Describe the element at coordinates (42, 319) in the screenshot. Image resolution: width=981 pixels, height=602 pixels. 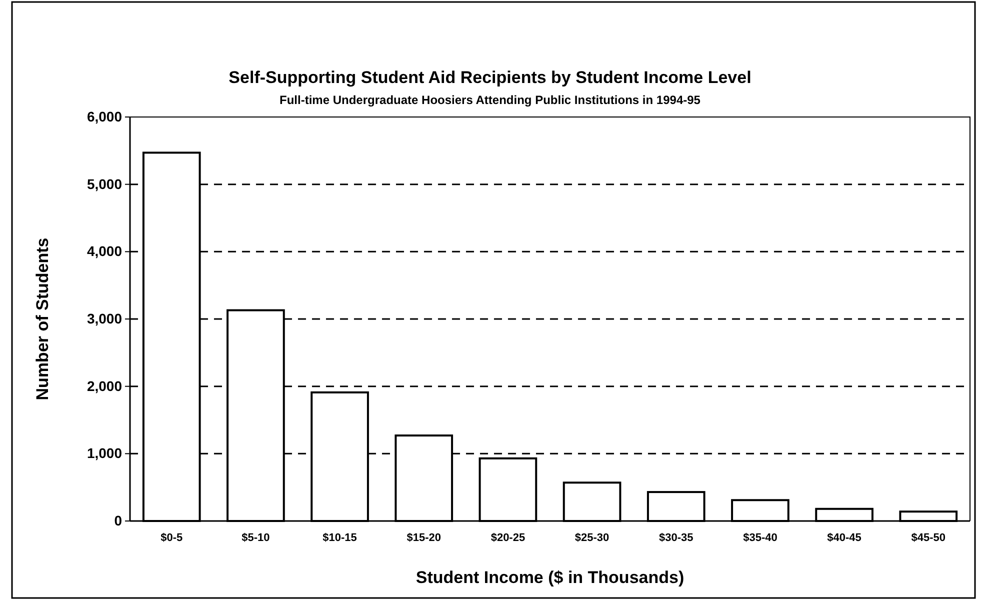
I see `y-axis-title: Number of Students` at that location.